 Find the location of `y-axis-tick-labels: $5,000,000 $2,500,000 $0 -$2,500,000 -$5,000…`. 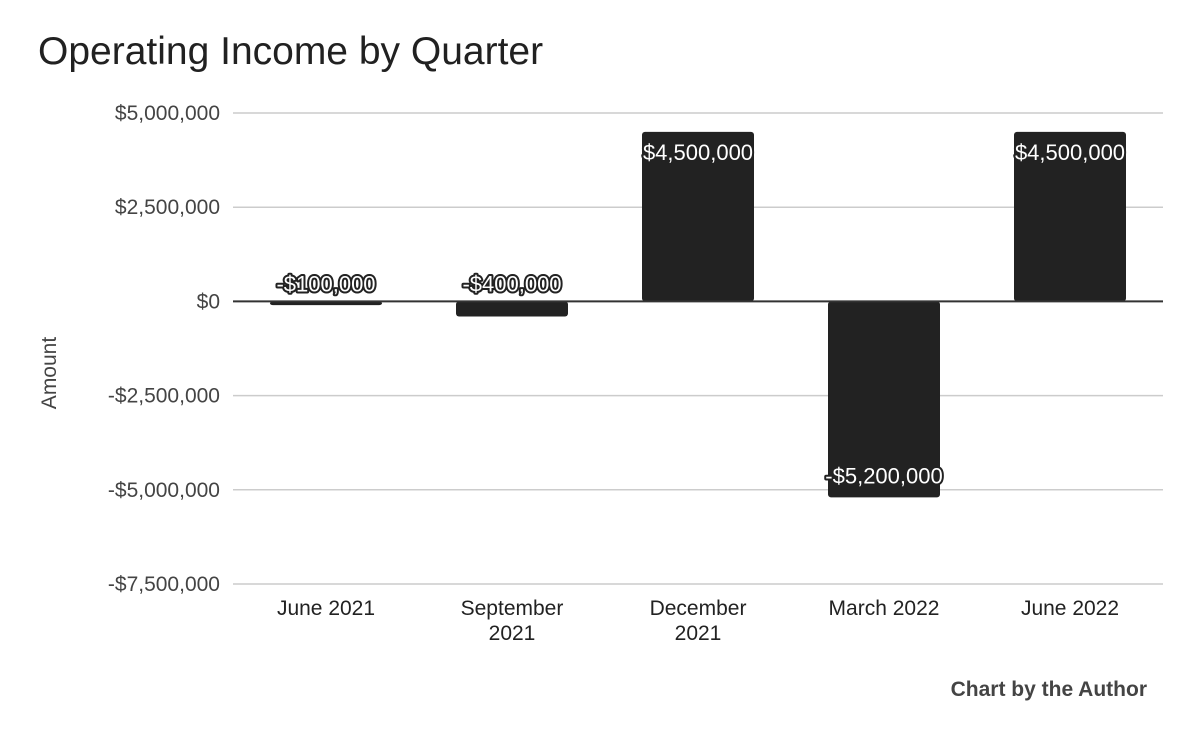

y-axis-tick-labels: $5,000,000 $2,500,000 $0 -$2,500,000 -$5,000… is located at coordinates (164, 349).